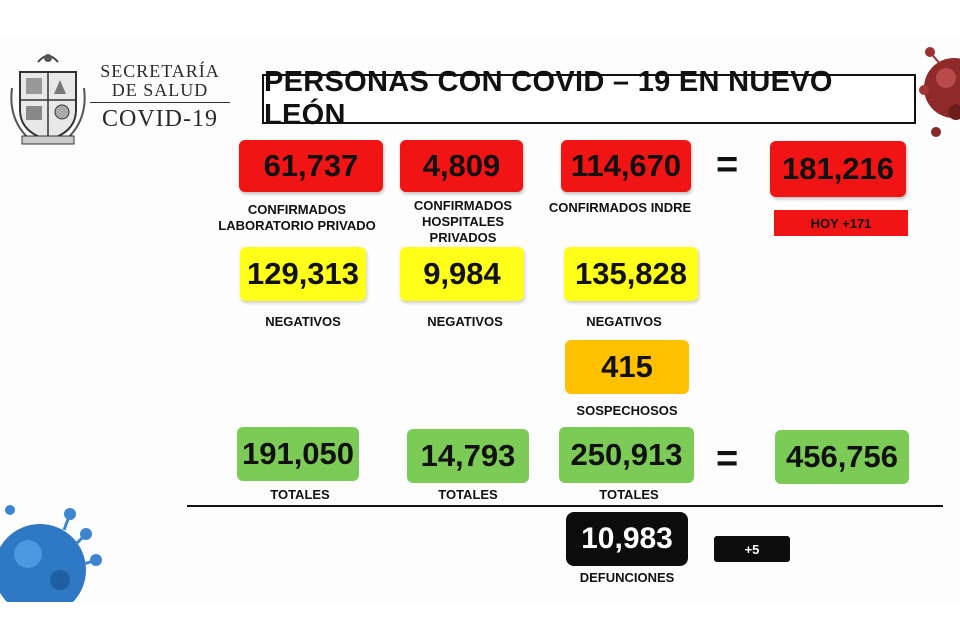  Describe the element at coordinates (548, 98) in the screenshot. I see `page-title: PERSONAS CON COVID – 19 EN NUEVO LEÓN` at that location.